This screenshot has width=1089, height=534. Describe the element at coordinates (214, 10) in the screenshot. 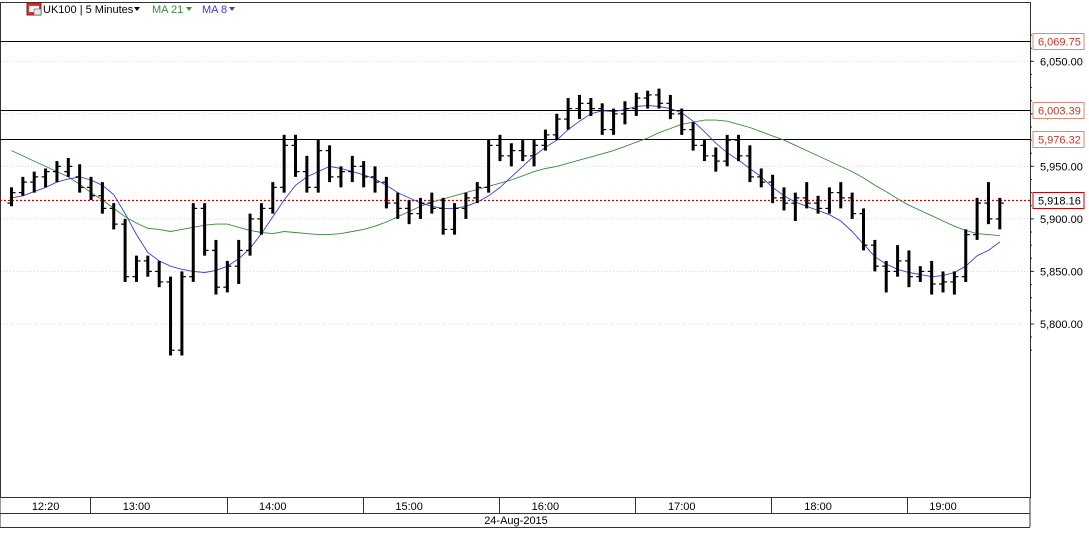

I see `ma8-legend: MA 8` at that location.